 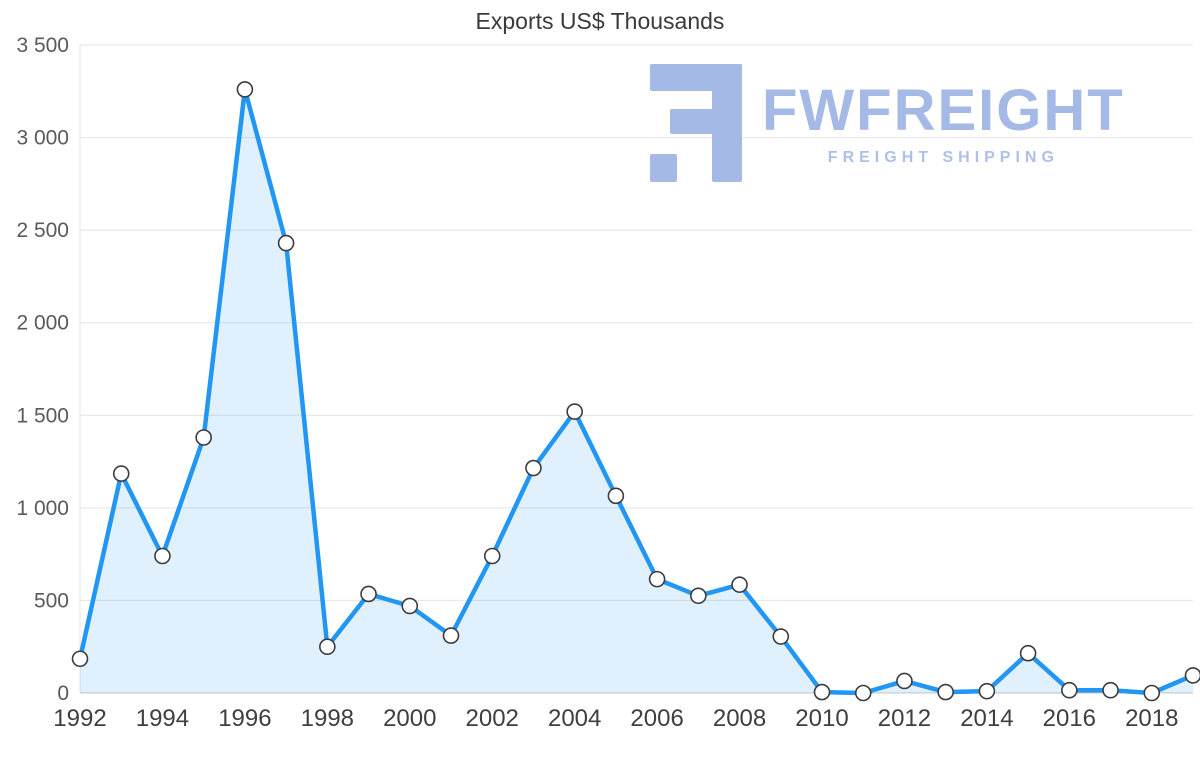 What do you see at coordinates (492, 718) in the screenshot?
I see `x-tick-label: 2002` at bounding box center [492, 718].